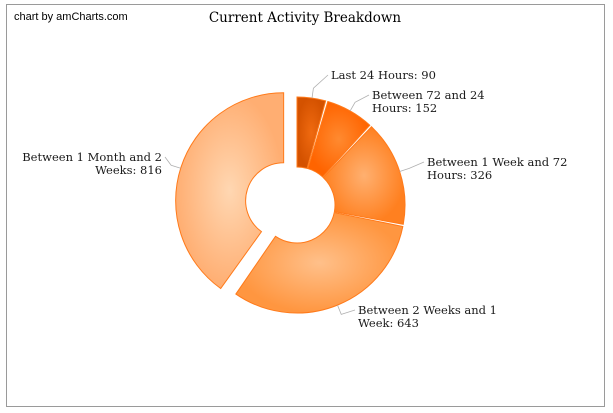 The height and width of the screenshot is (413, 613). I want to click on slice-label-line: Week: 643, so click(388, 323).